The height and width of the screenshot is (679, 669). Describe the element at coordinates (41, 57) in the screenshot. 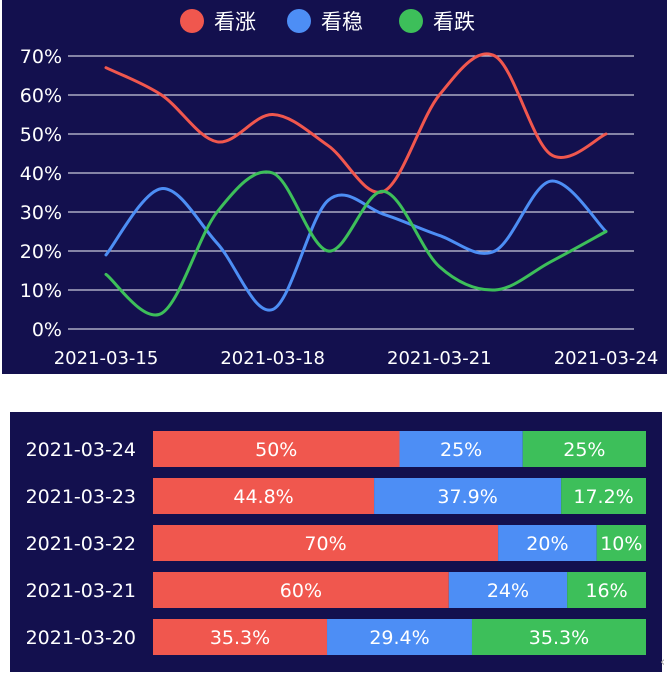

I see `y-tick-label: 70%` at that location.